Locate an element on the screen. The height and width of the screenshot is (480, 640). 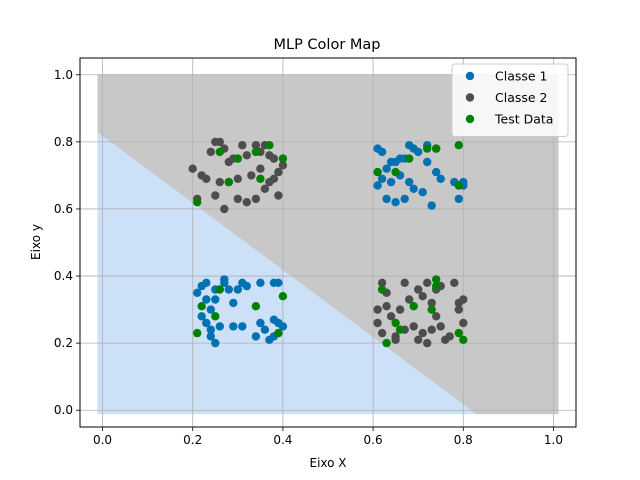
y-tick-label-5: 1.0 is located at coordinates (63, 75).